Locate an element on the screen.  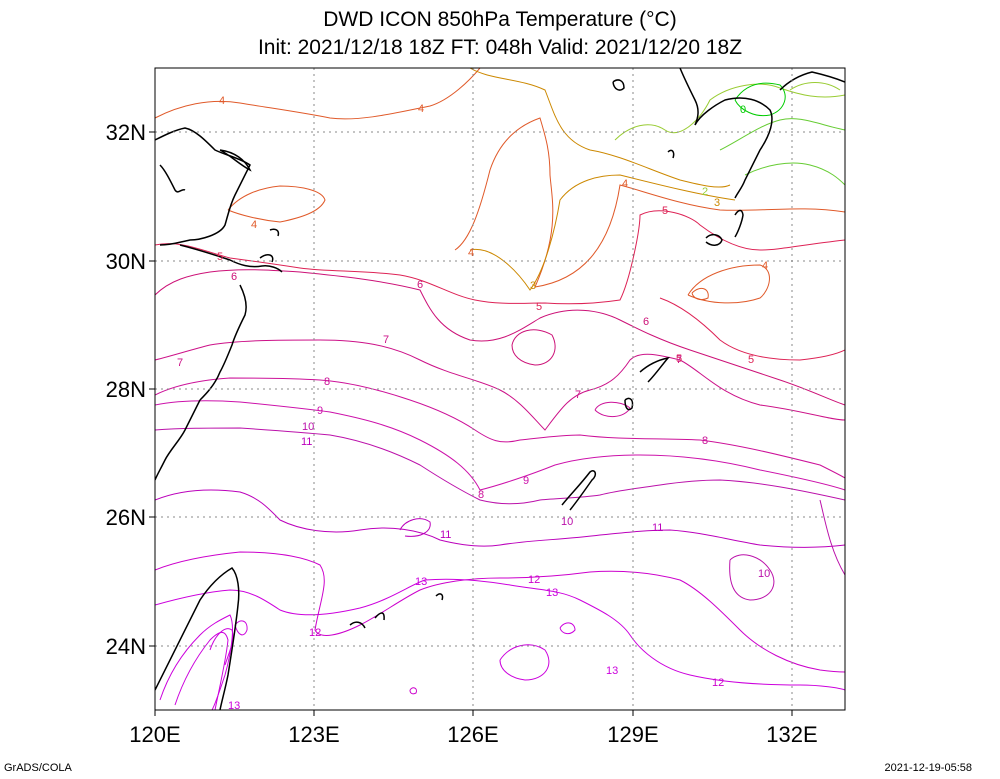
lat-label-24n: 24N is located at coordinates (125, 646).